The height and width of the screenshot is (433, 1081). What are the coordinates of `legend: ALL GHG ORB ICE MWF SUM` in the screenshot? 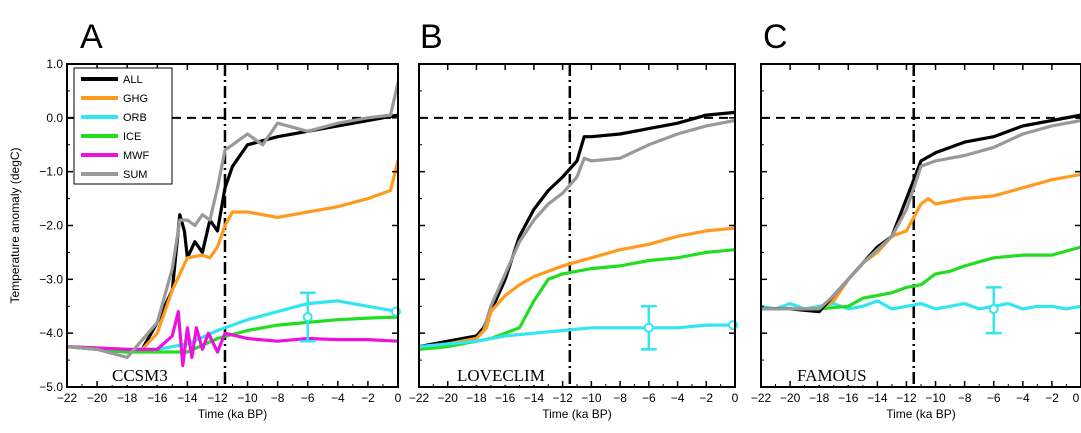 It's located at (123, 126).